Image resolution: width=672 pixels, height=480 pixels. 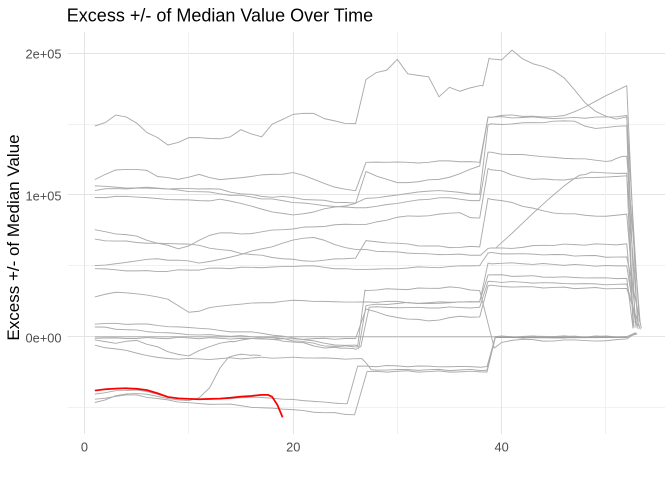 What do you see at coordinates (220, 16) in the screenshot?
I see `svg-text:Excess +/- of Median Value Ove: Excess +/- of Median Value Over Time` at bounding box center [220, 16].